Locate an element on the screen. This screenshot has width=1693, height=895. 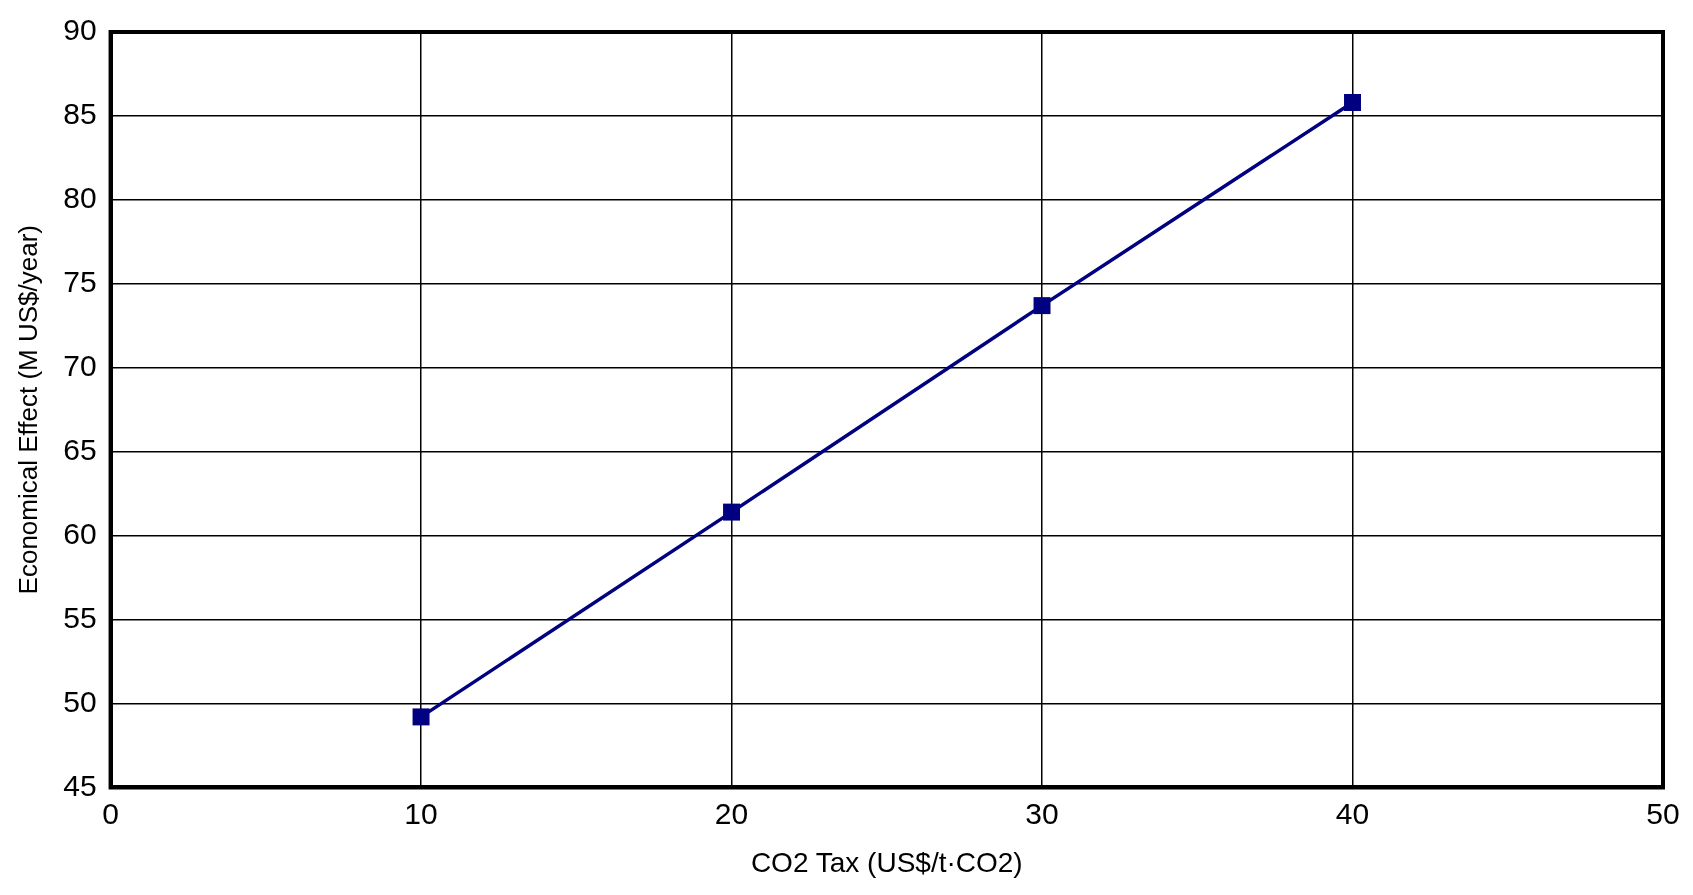
y-tick-label: 75 is located at coordinates (80, 282).